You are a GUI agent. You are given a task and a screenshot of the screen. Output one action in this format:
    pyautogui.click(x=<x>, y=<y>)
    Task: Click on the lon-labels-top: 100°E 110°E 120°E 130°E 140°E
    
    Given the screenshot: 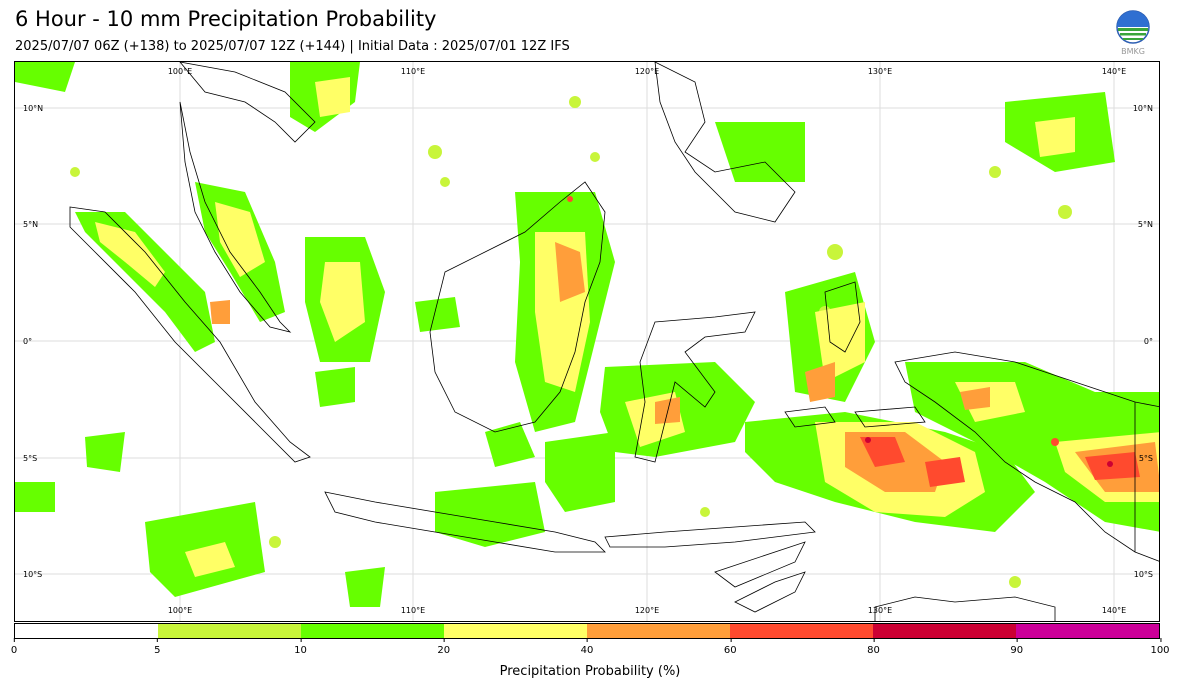 What is the action you would take?
    pyautogui.click(x=647, y=71)
    